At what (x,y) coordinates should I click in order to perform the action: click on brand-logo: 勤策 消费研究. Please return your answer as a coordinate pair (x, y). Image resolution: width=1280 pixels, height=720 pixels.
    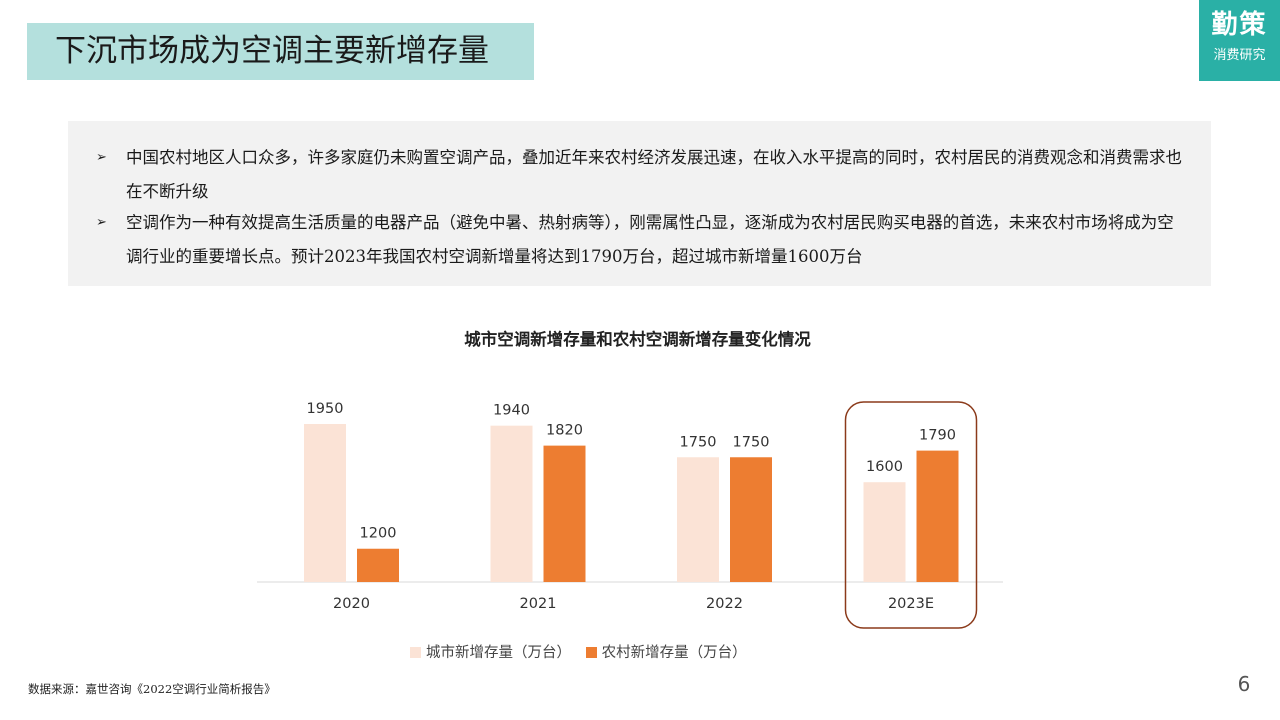
    Looking at the image, I should click on (1239, 40).